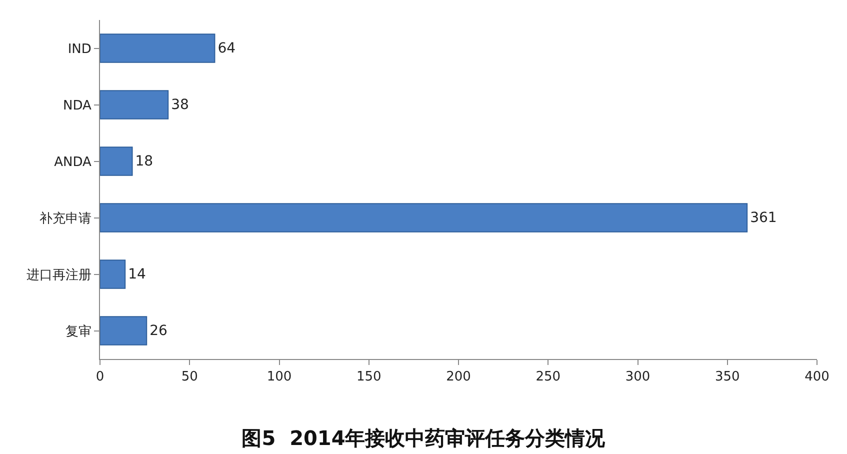 The height and width of the screenshot is (454, 847). What do you see at coordinates (144, 161) in the screenshot?
I see `data-label: 18` at bounding box center [144, 161].